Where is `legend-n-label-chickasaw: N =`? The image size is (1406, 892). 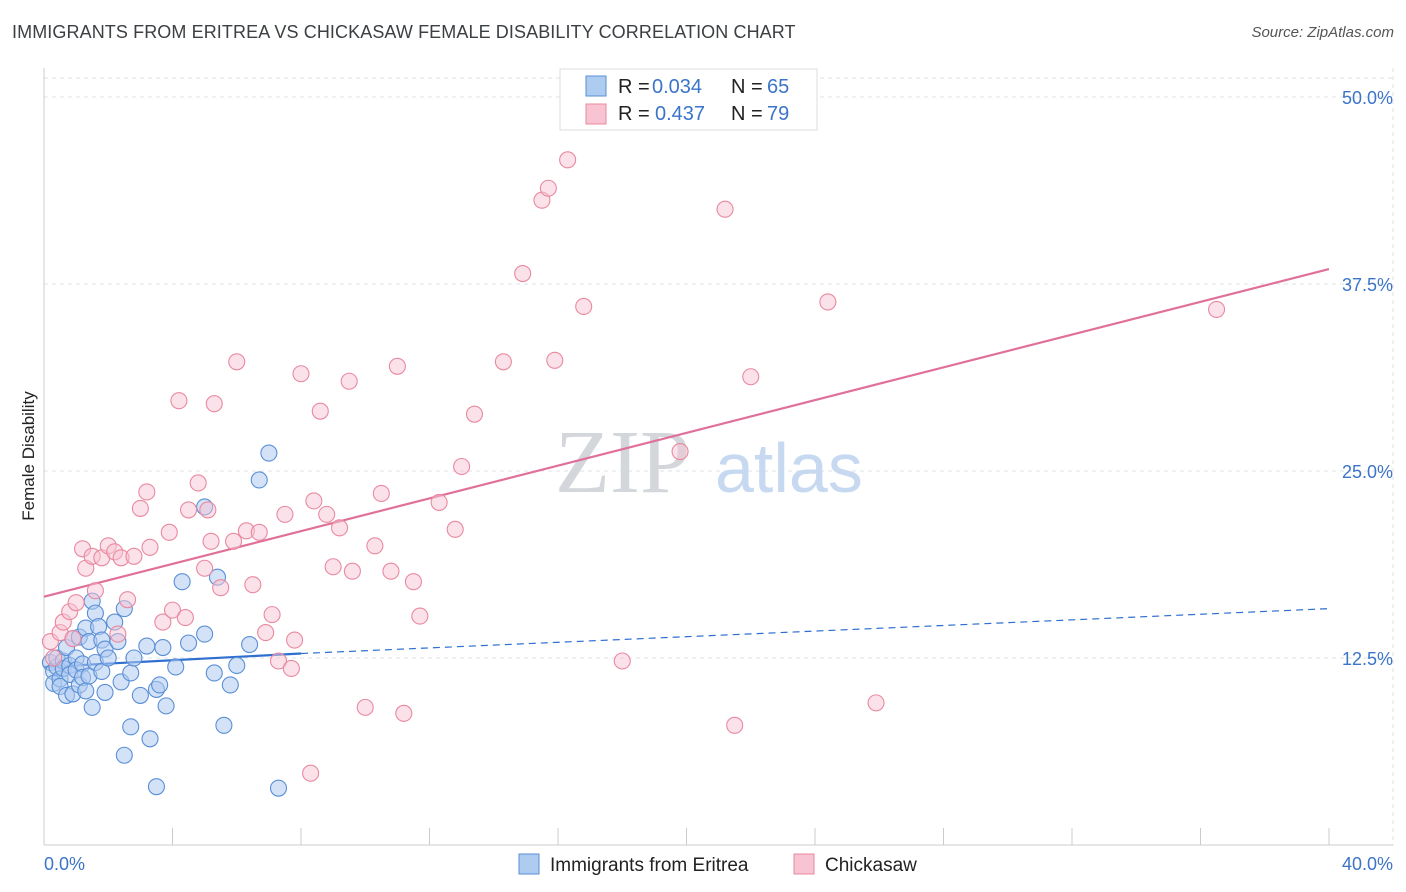
legend-n-label-chickasaw: N = is located at coordinates (747, 114).